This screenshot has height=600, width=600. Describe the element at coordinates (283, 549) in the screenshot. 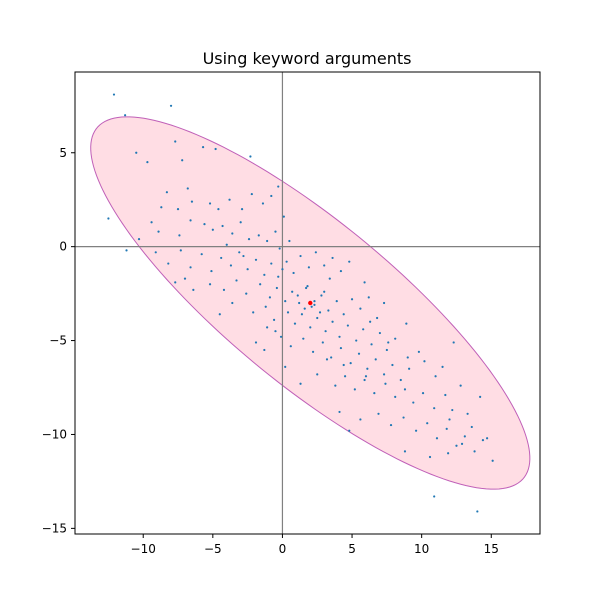

I see `x-tick-label: 0` at that location.